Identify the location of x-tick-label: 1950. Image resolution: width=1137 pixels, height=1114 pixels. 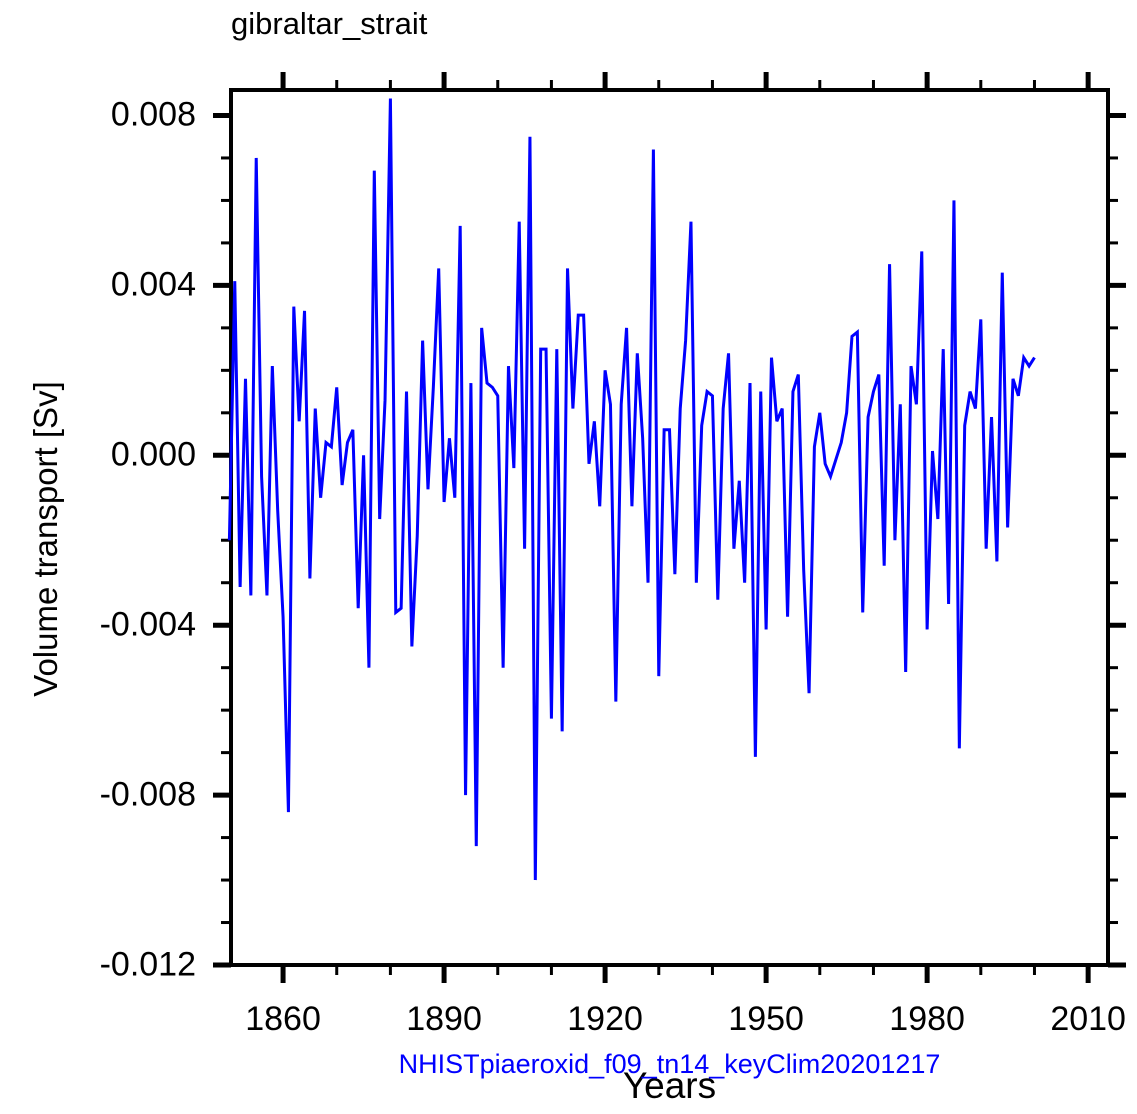
(766, 1019).